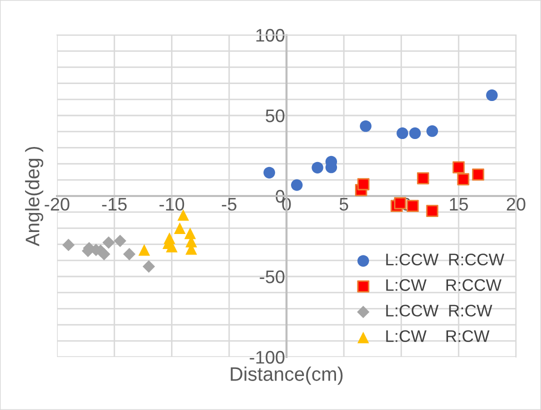 The height and width of the screenshot is (410, 541). What do you see at coordinates (439, 310) in the screenshot?
I see `legend-label: L:CCW R:CW` at bounding box center [439, 310].